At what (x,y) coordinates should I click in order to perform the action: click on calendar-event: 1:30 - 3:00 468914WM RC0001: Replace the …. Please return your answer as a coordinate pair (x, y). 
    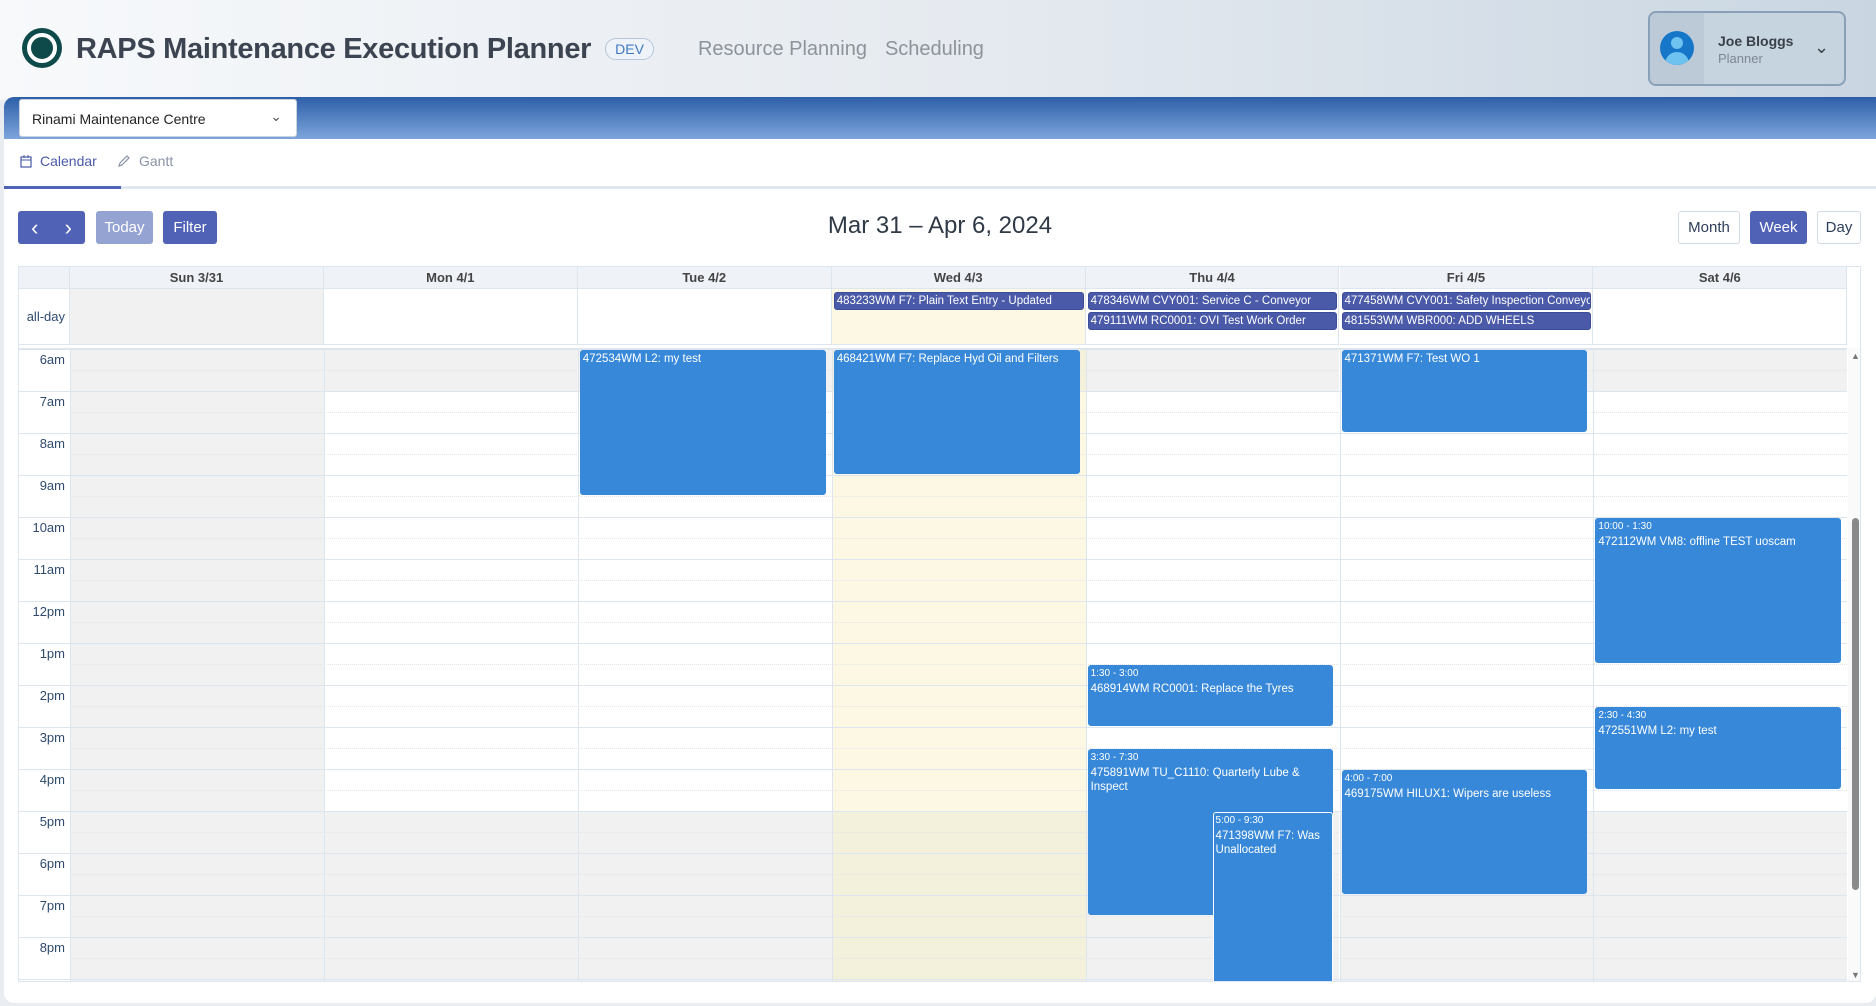
    Looking at the image, I should click on (1210, 695).